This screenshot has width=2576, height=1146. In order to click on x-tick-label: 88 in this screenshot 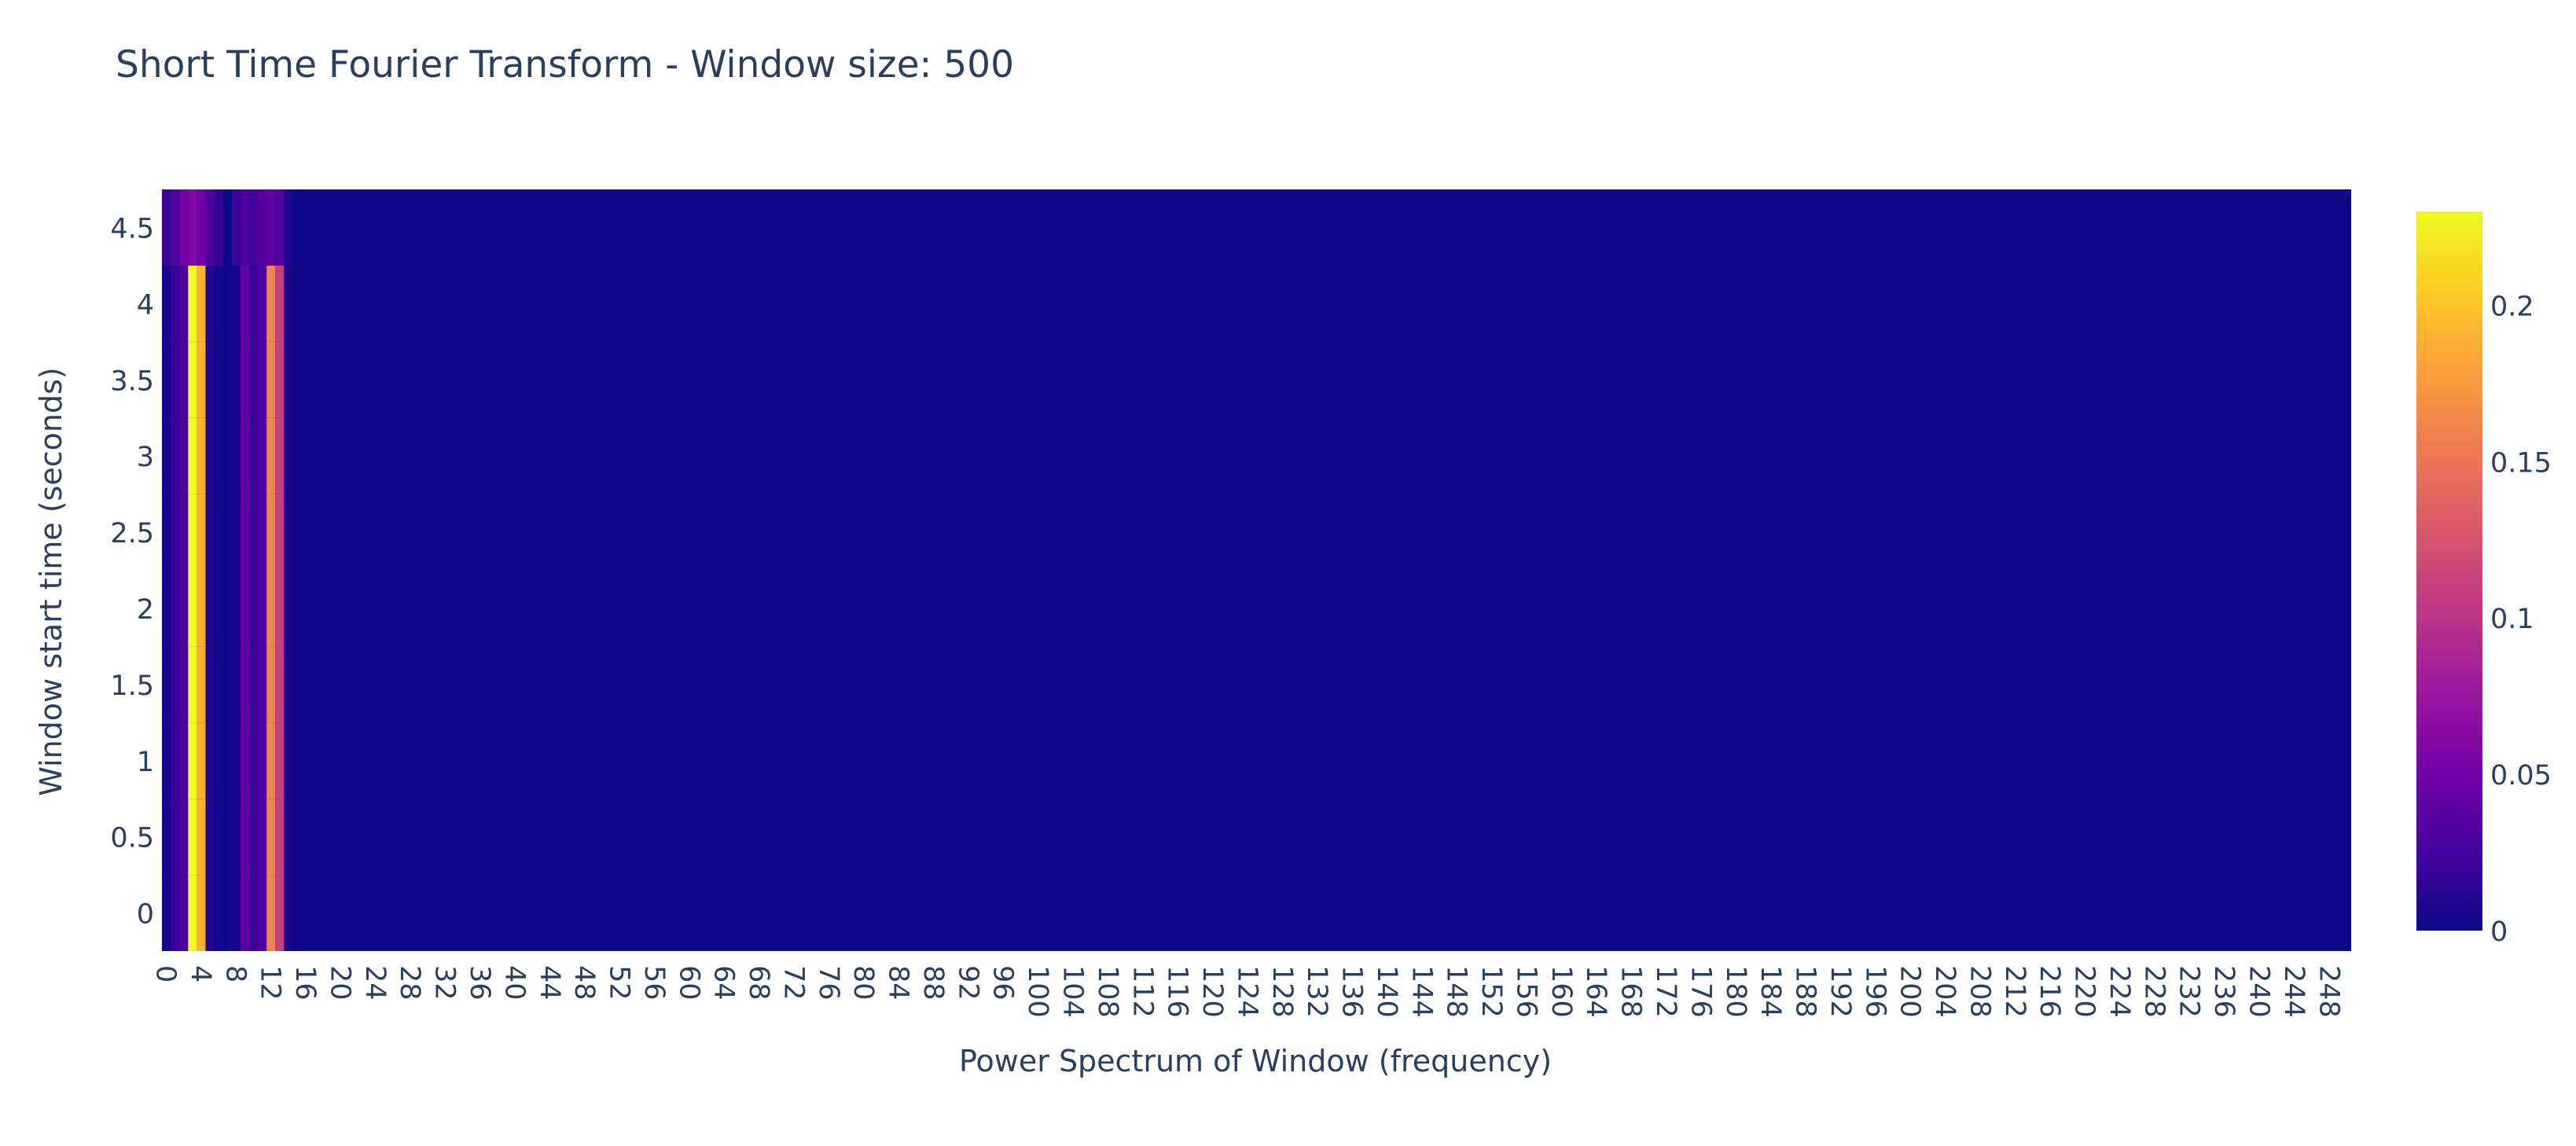, I will do `click(933, 983)`.